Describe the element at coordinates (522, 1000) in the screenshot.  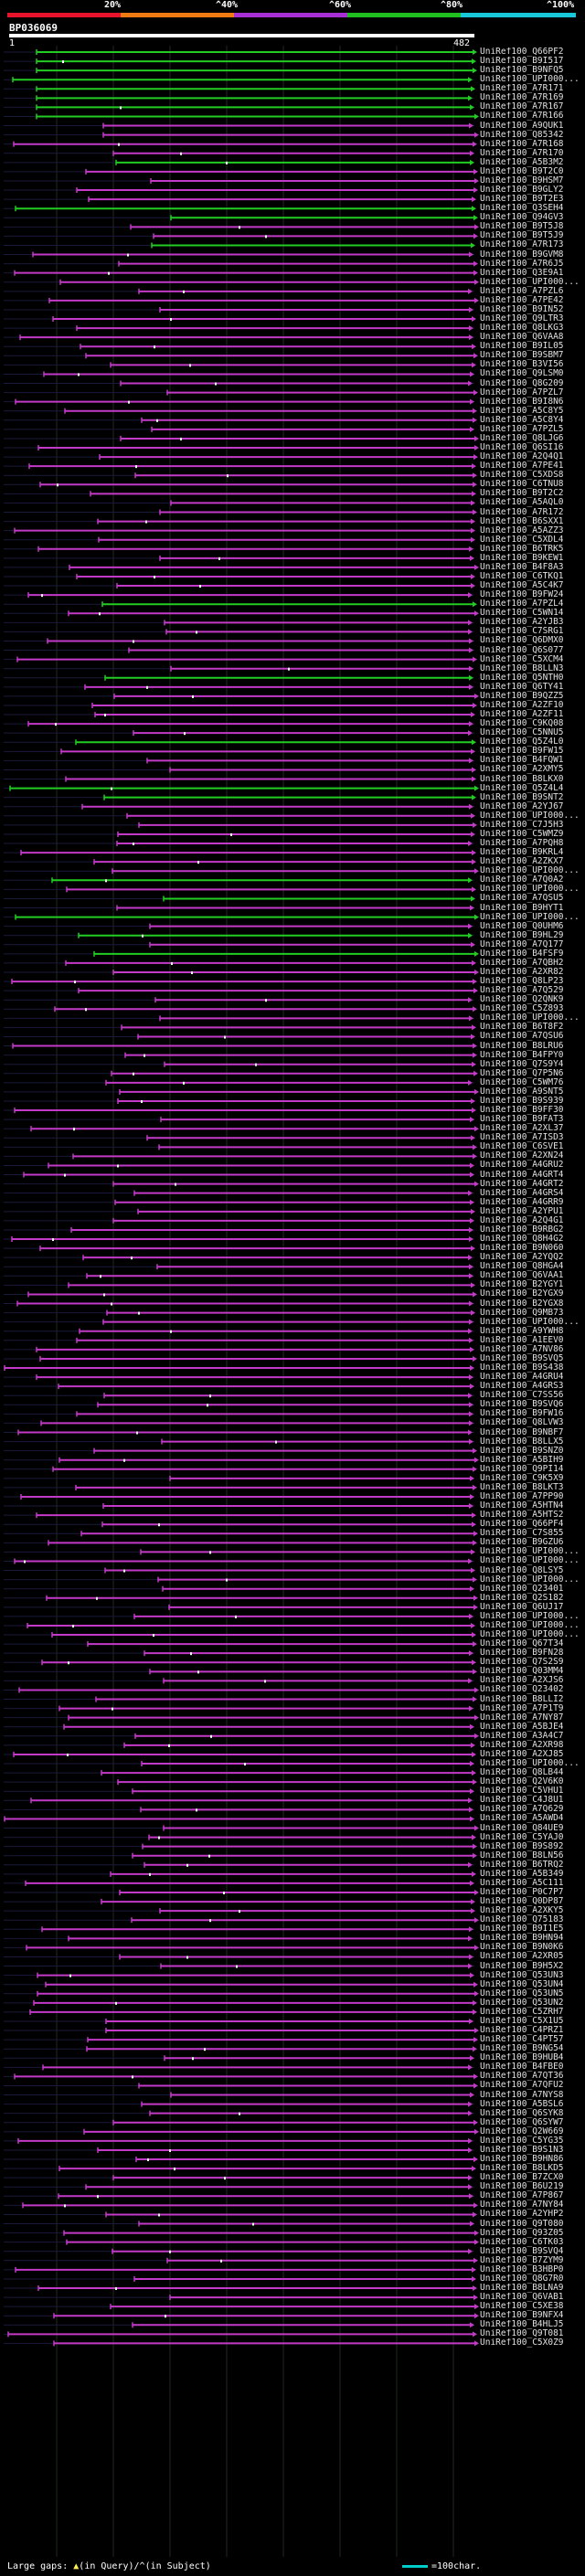
I see `hit-label: UniRef100_Q2QNK9` at that location.